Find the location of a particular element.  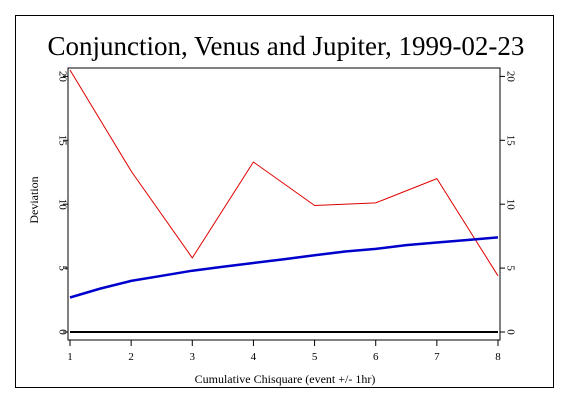

y-tick-label-right: 10 is located at coordinates (510, 205).